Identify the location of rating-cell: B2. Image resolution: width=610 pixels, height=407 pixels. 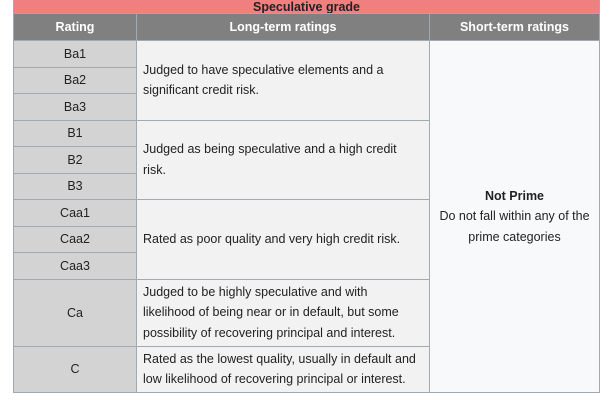
(75, 160).